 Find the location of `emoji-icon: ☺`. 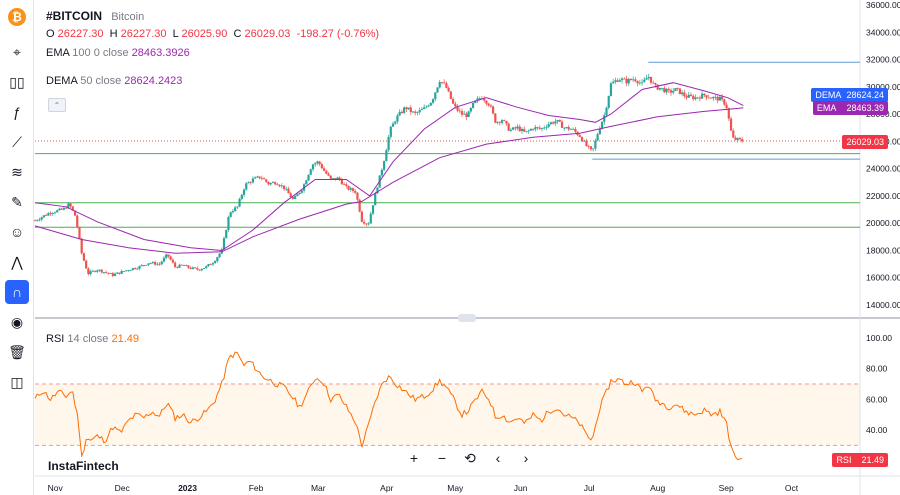

emoji-icon: ☺ is located at coordinates (17, 232).